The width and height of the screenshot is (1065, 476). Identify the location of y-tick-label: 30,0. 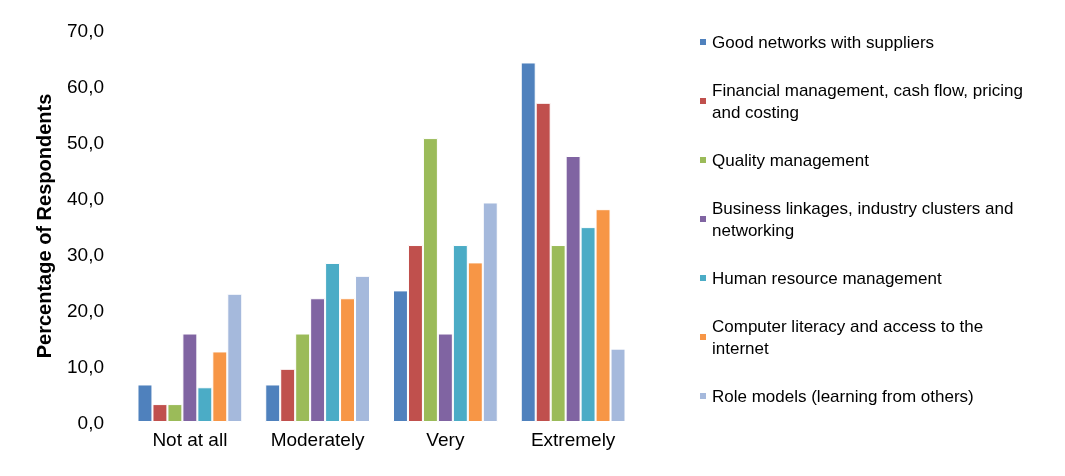
(85, 254).